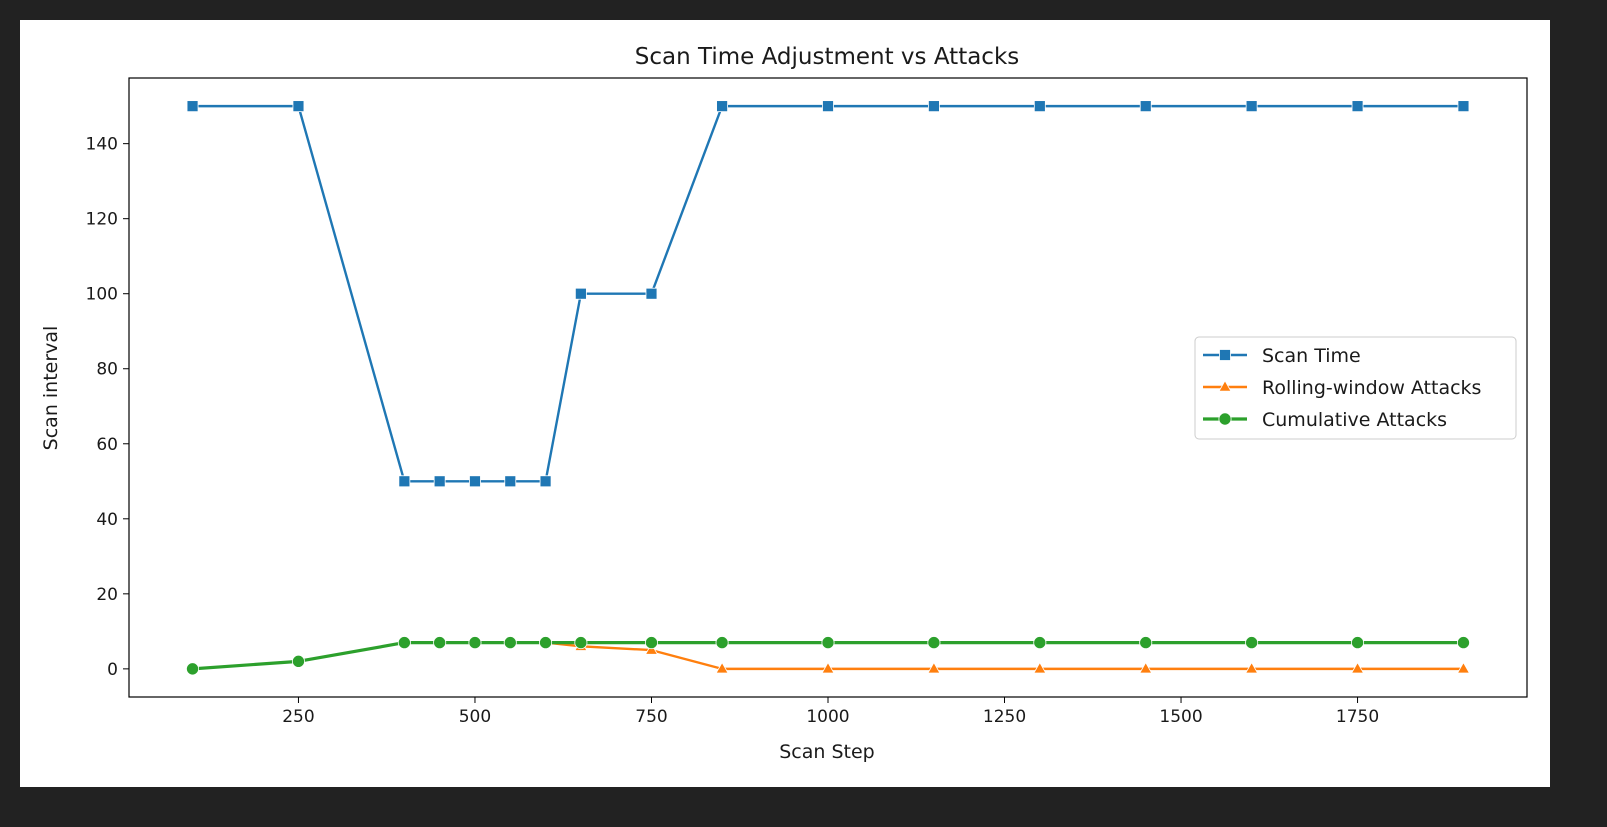  I want to click on x-tick-label: 1250, so click(1004, 717).